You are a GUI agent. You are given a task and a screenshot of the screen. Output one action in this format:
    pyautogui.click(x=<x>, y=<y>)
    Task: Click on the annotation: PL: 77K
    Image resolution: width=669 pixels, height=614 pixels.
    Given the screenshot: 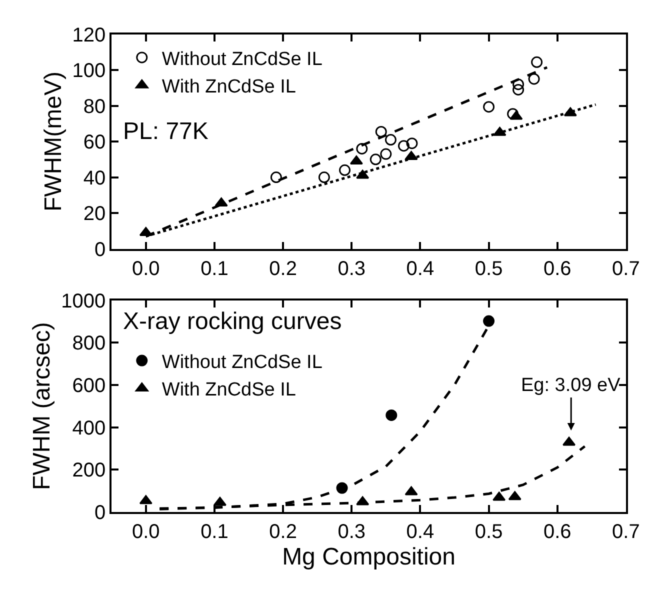 What is the action you would take?
    pyautogui.click(x=165, y=131)
    